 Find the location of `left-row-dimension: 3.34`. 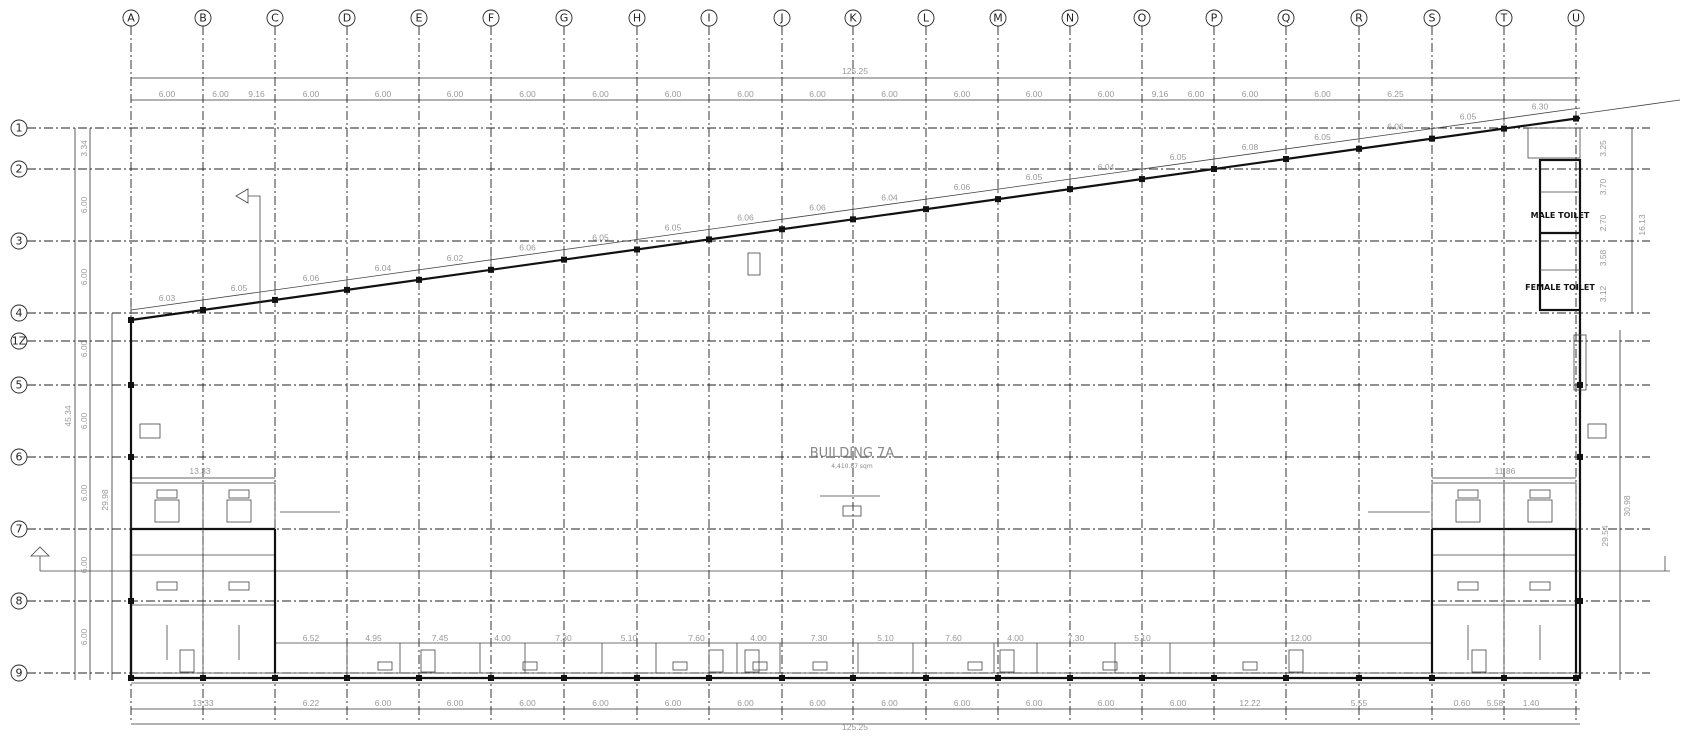

left-row-dimension: 3.34 is located at coordinates (84, 148).